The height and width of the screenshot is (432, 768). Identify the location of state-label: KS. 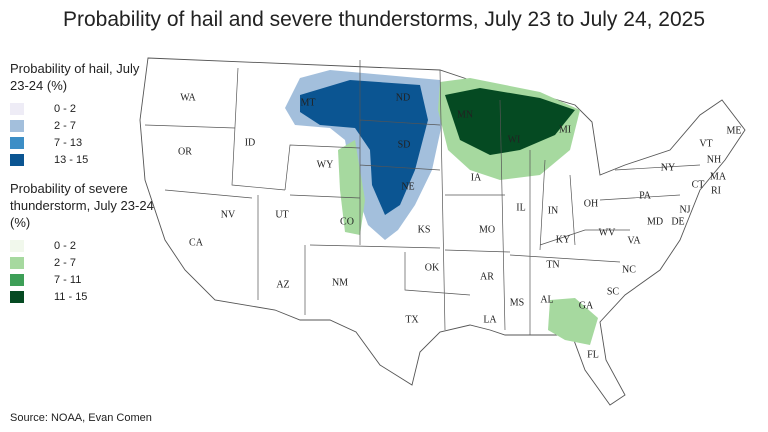
(424, 229).